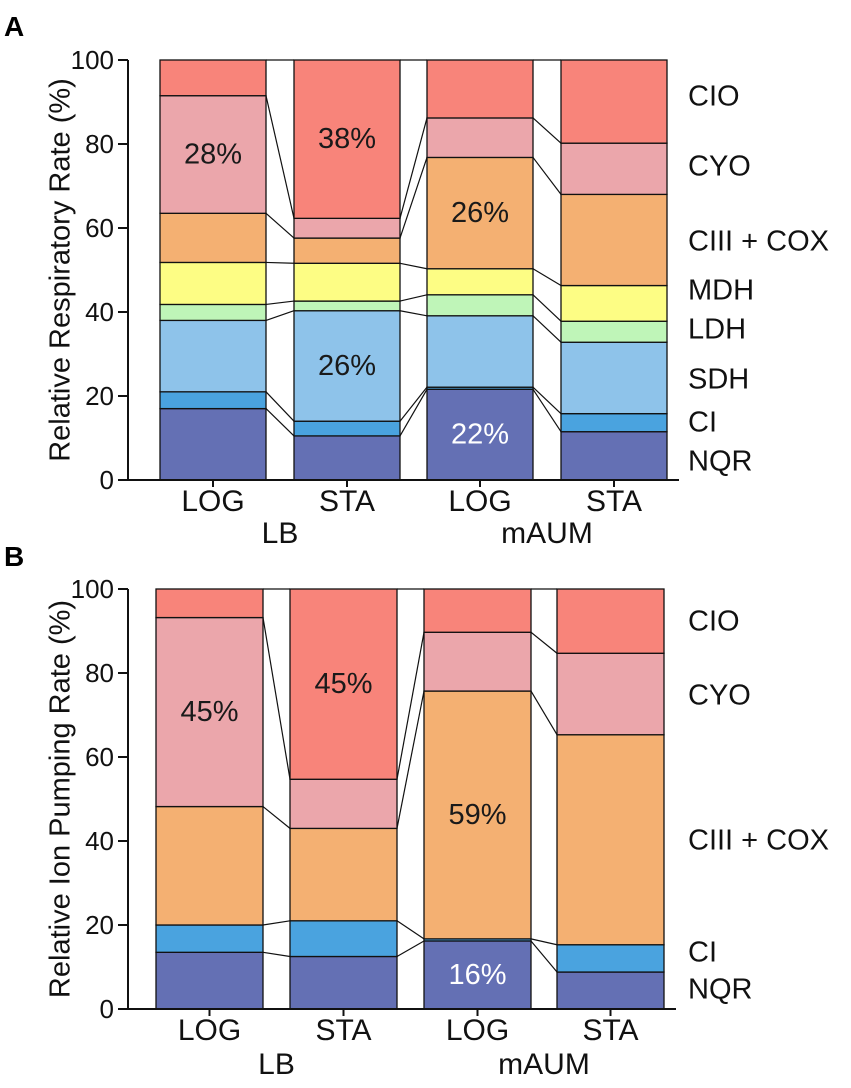 The image size is (851, 1088). Describe the element at coordinates (717, 330) in the screenshot. I see `legend-label-ldh: LDH` at that location.